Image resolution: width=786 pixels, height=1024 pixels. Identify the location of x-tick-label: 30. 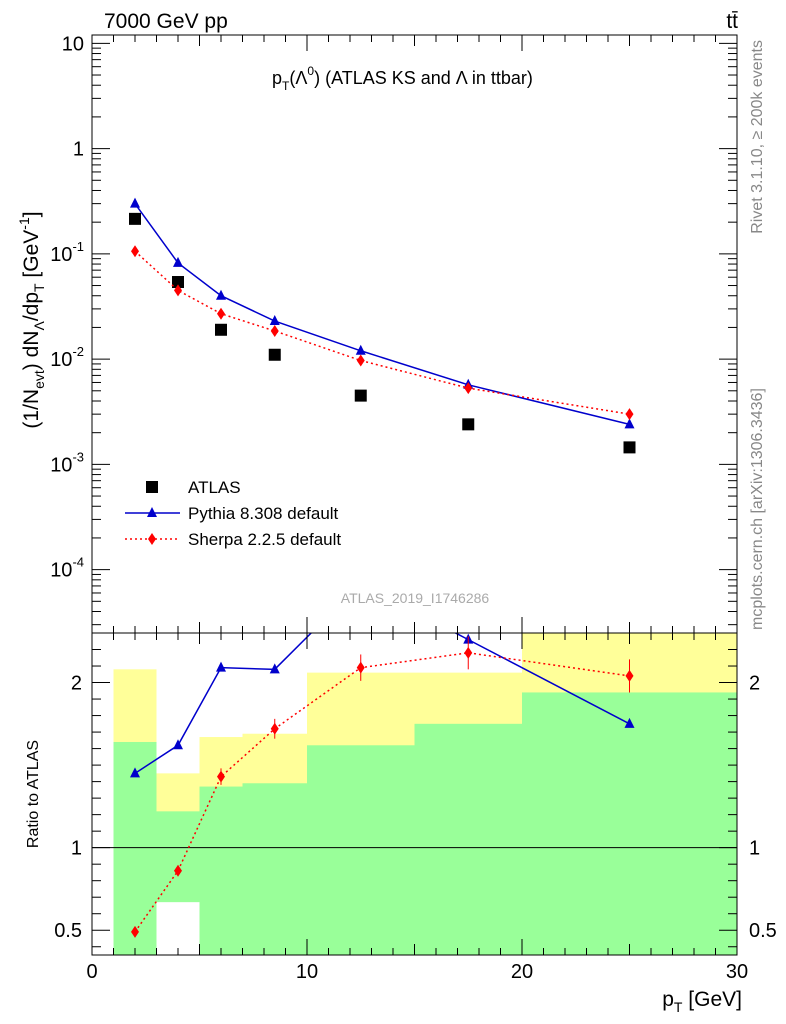
(737, 972).